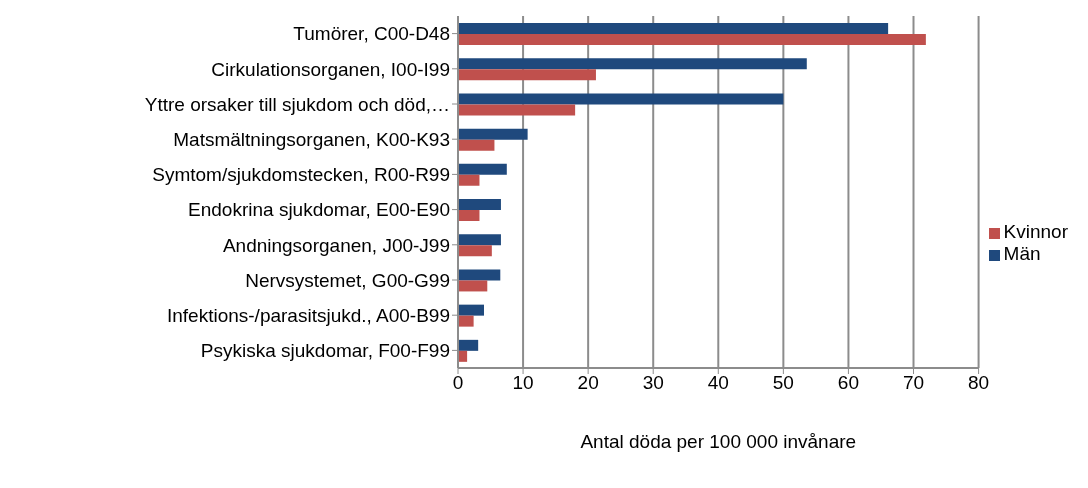 Image resolution: width=1088 pixels, height=488 pixels. I want to click on x-tick-label: 10, so click(523, 383).